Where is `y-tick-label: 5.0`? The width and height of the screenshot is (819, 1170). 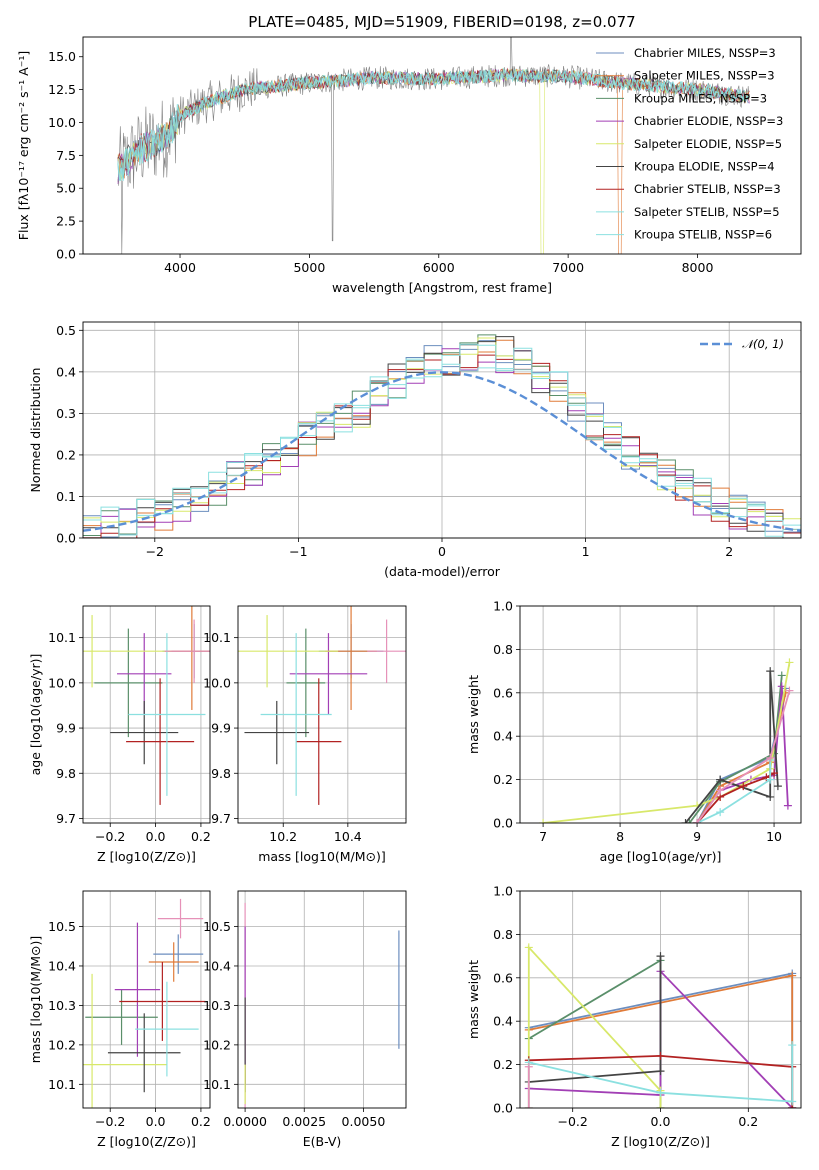
y-tick-label: 5.0 is located at coordinates (66, 188).